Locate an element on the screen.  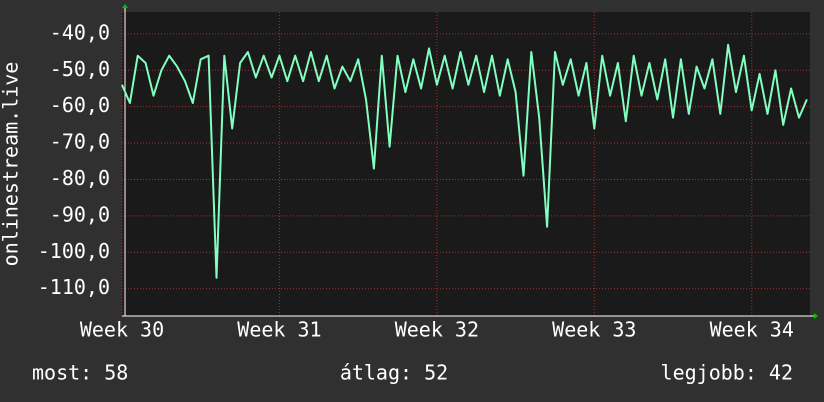
y-tick-label: -80,0 is located at coordinates (80, 178).